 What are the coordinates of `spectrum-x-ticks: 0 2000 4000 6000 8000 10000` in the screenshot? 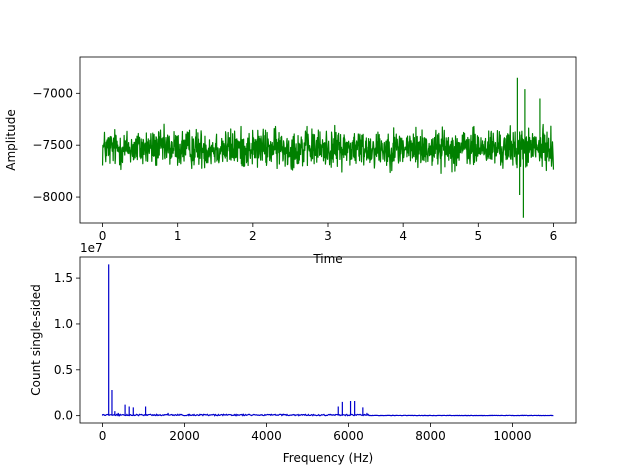 It's located at (315, 433).